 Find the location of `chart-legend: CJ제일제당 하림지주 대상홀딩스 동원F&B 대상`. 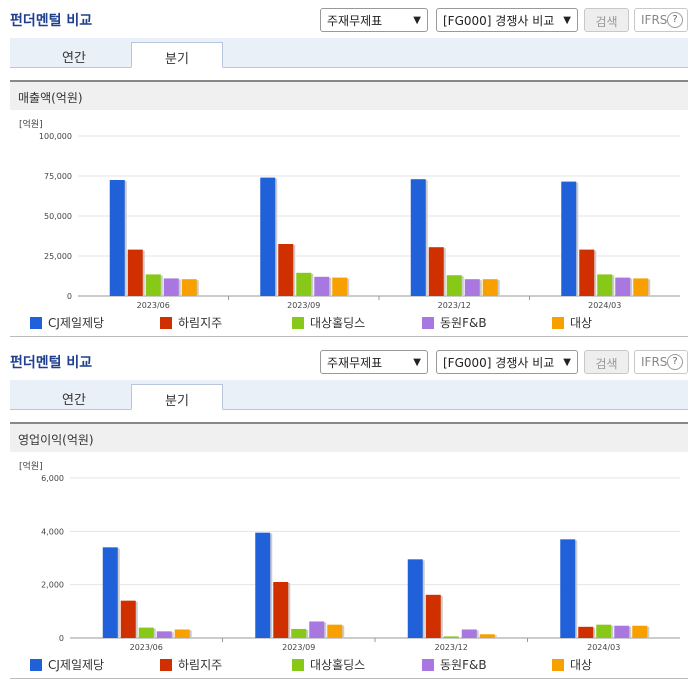

chart-legend: CJ제일제당 하림지주 대상홀딩스 동원F&B 대상 is located at coordinates (350, 322).